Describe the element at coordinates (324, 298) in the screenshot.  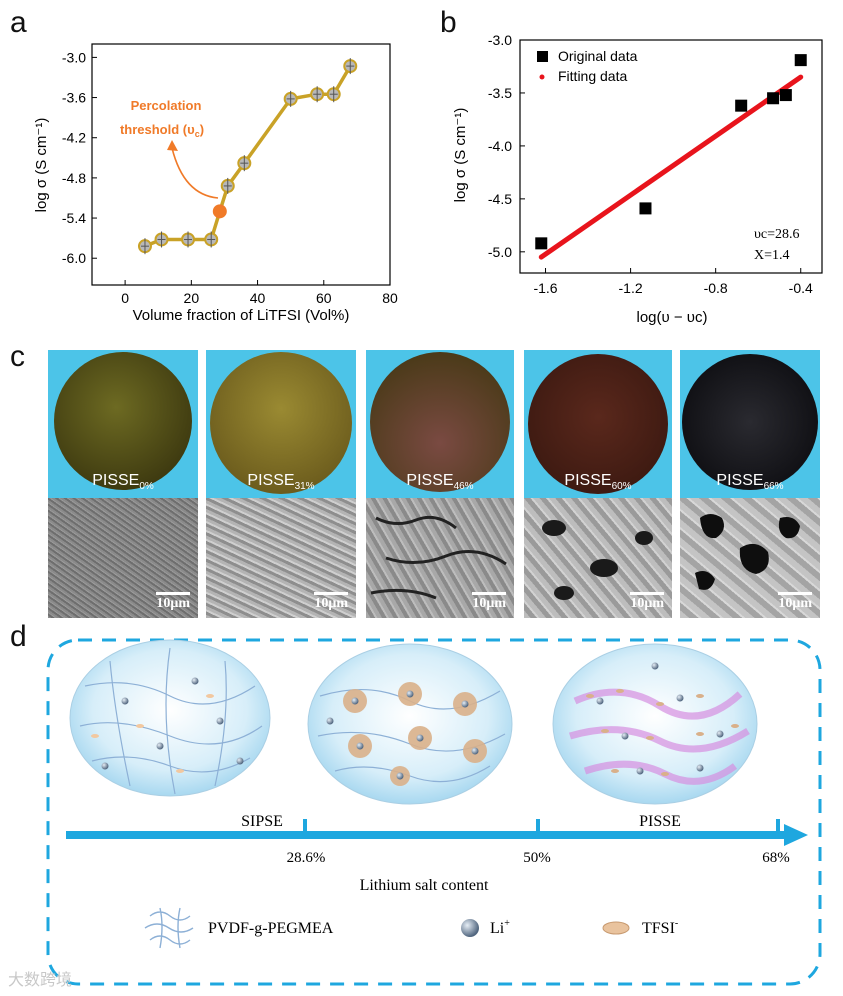
I see `chart-a-xtick-label: 60` at that location.